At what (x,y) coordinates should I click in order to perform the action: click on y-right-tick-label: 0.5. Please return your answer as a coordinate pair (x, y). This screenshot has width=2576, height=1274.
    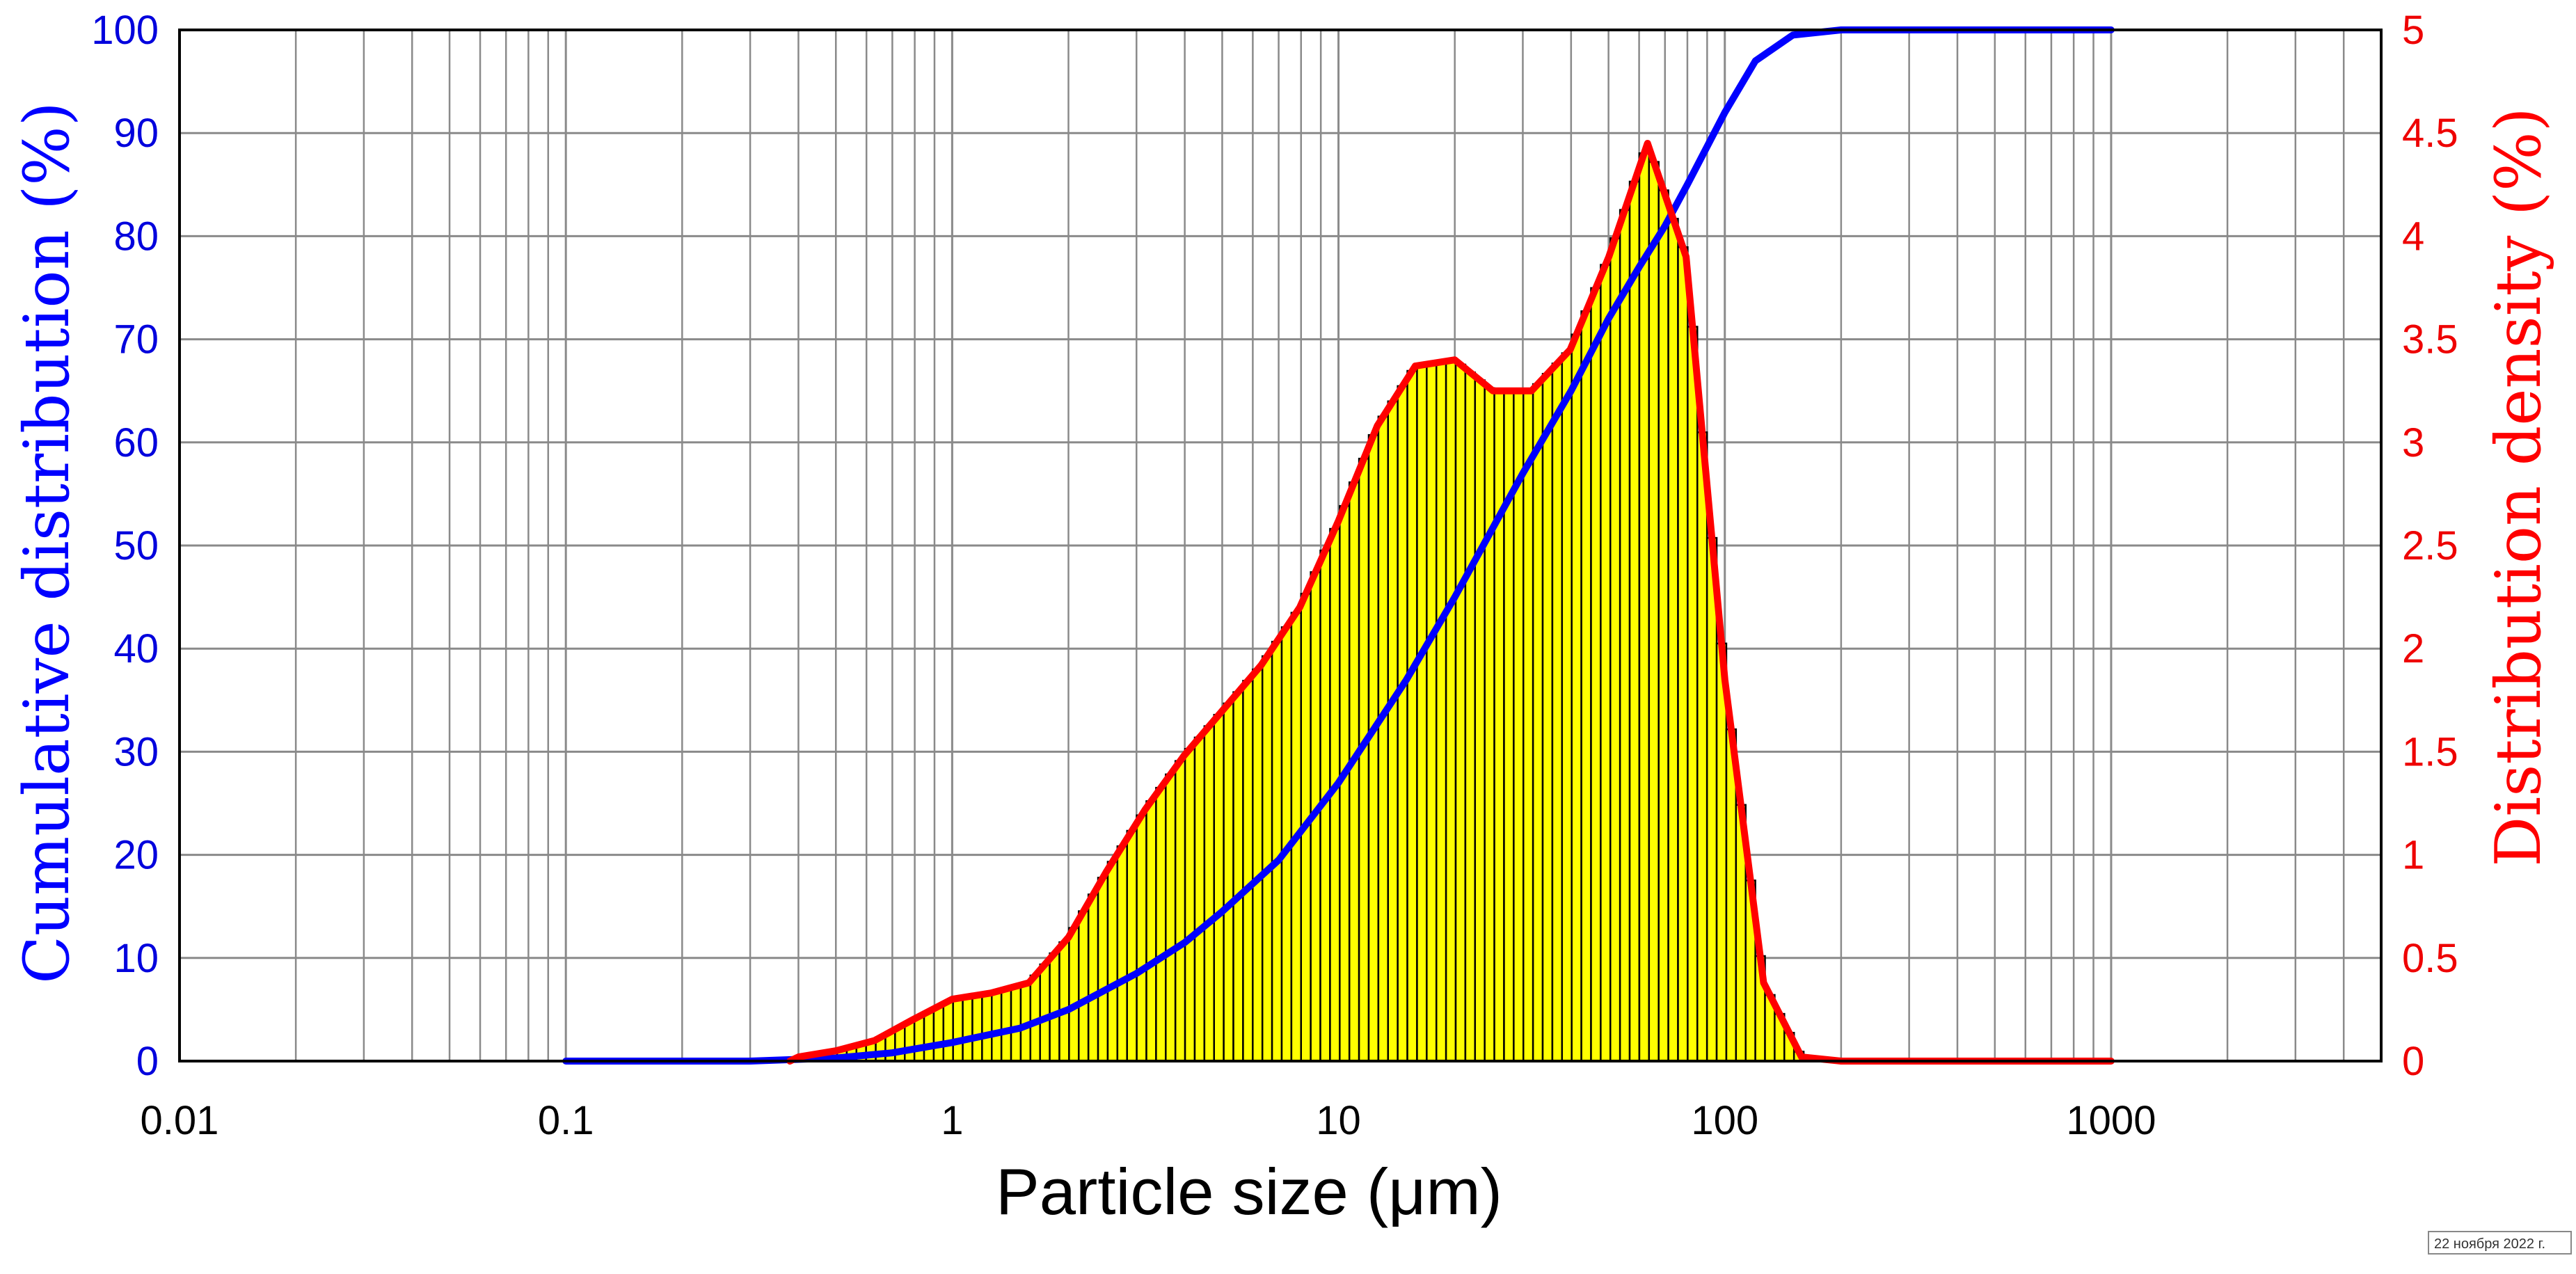
    Looking at the image, I should click on (2430, 959).